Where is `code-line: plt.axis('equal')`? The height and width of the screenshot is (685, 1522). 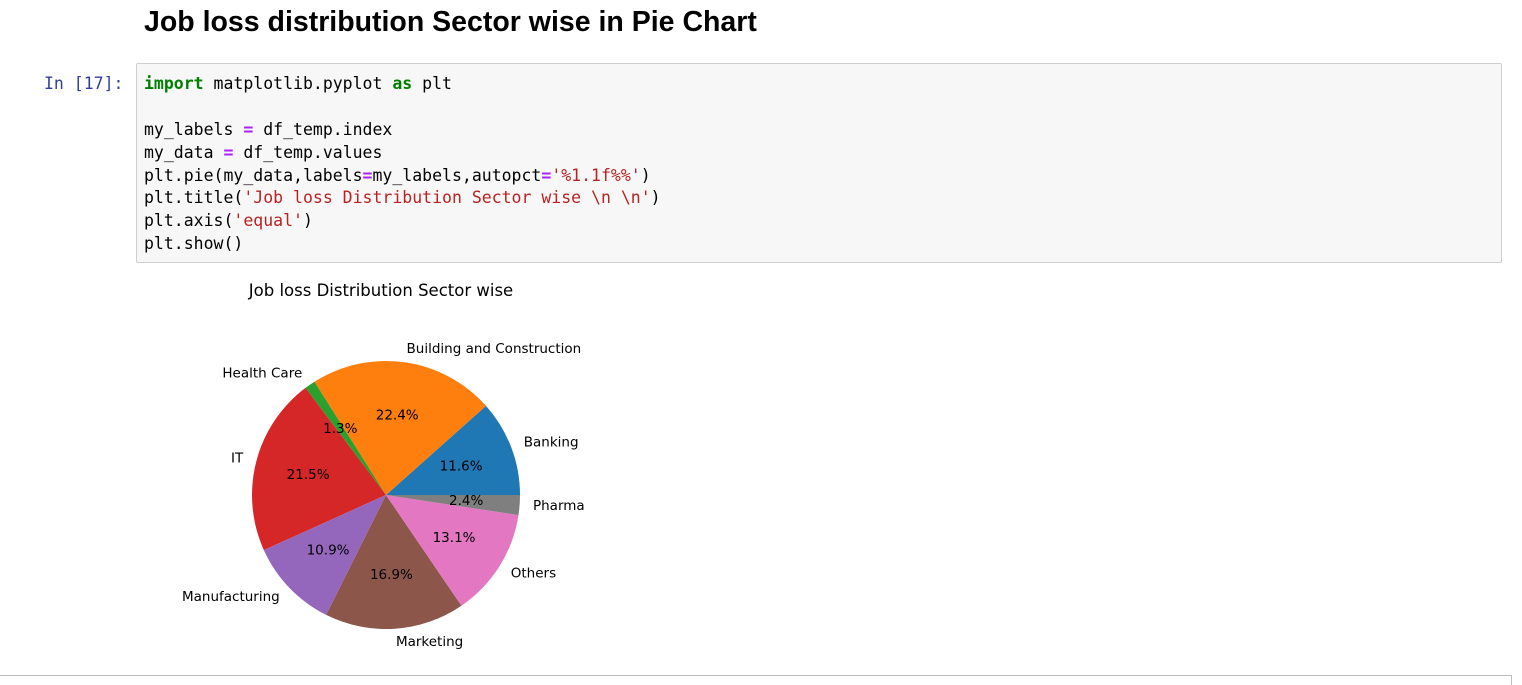 code-line: plt.axis('equal') is located at coordinates (402, 221).